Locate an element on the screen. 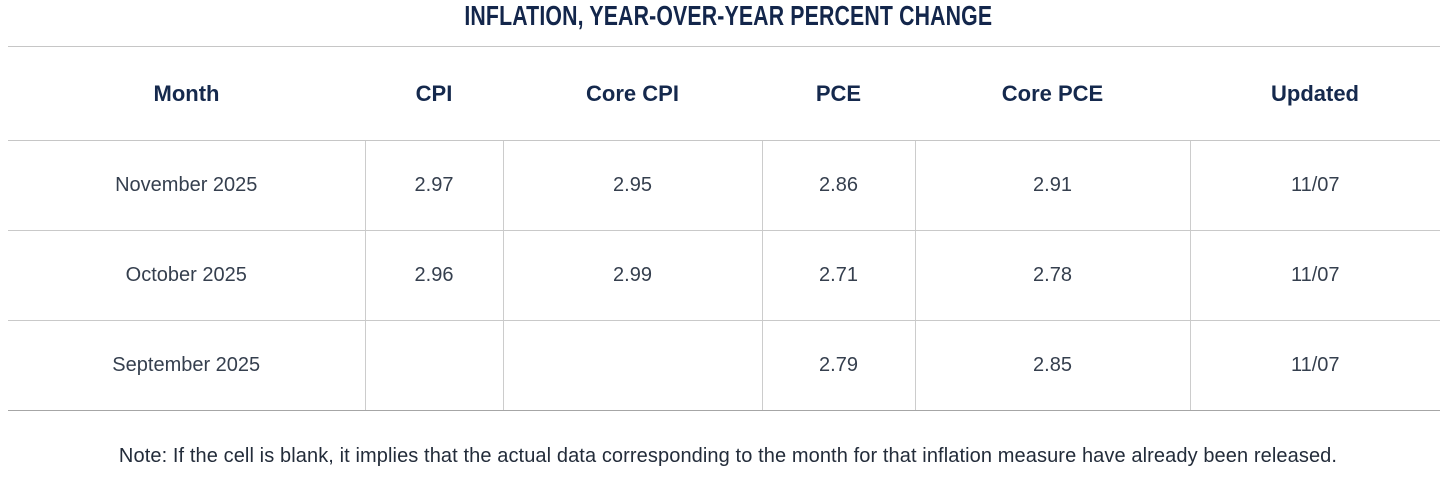 Image resolution: width=1456 pixels, height=479 pixels. page-title: INFLATION, YEAR-OVER-YEAR PERCENT CHANGE is located at coordinates (728, 15).